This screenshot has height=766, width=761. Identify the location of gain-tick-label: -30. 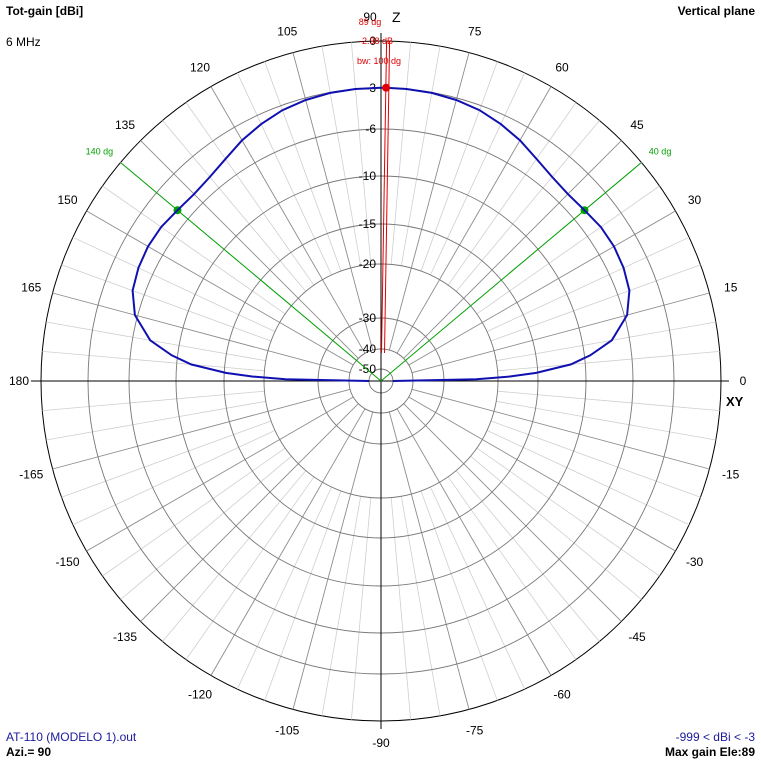
(368, 318).